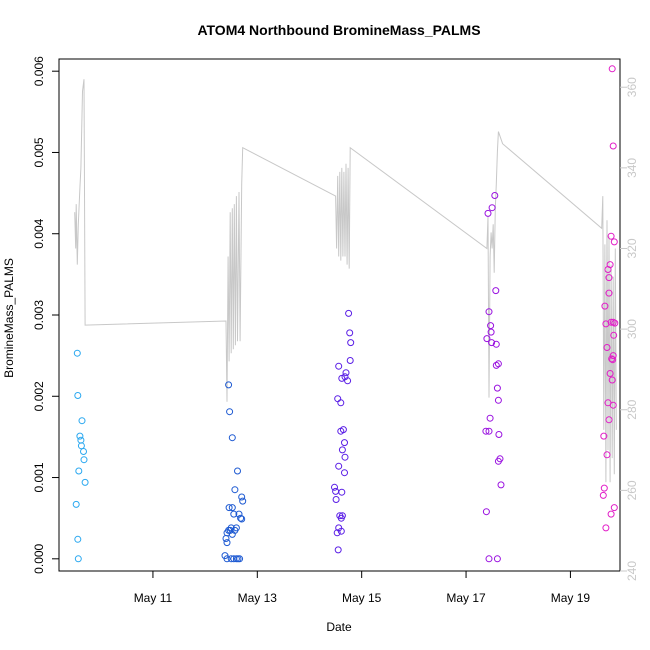 The height and width of the screenshot is (650, 650). What do you see at coordinates (39, 152) in the screenshot?
I see `y-tick-label: 0.005` at bounding box center [39, 152].